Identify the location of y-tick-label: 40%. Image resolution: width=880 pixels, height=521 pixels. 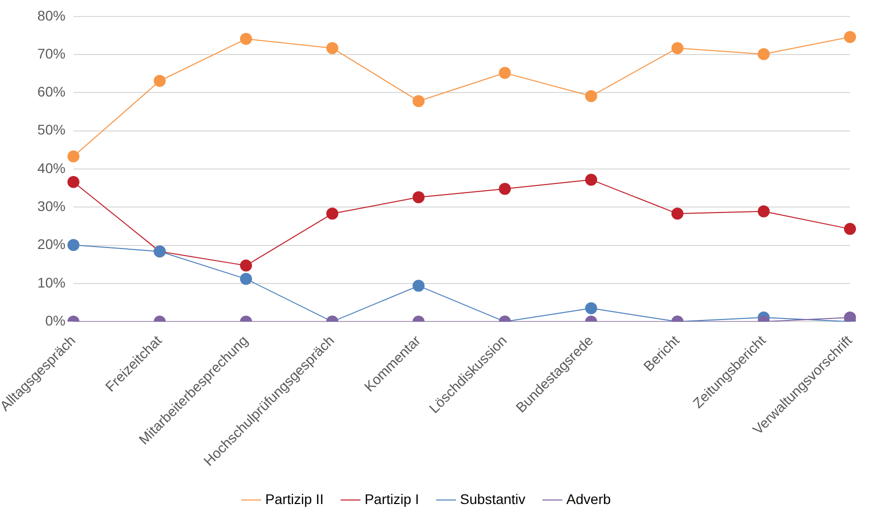
(51, 168).